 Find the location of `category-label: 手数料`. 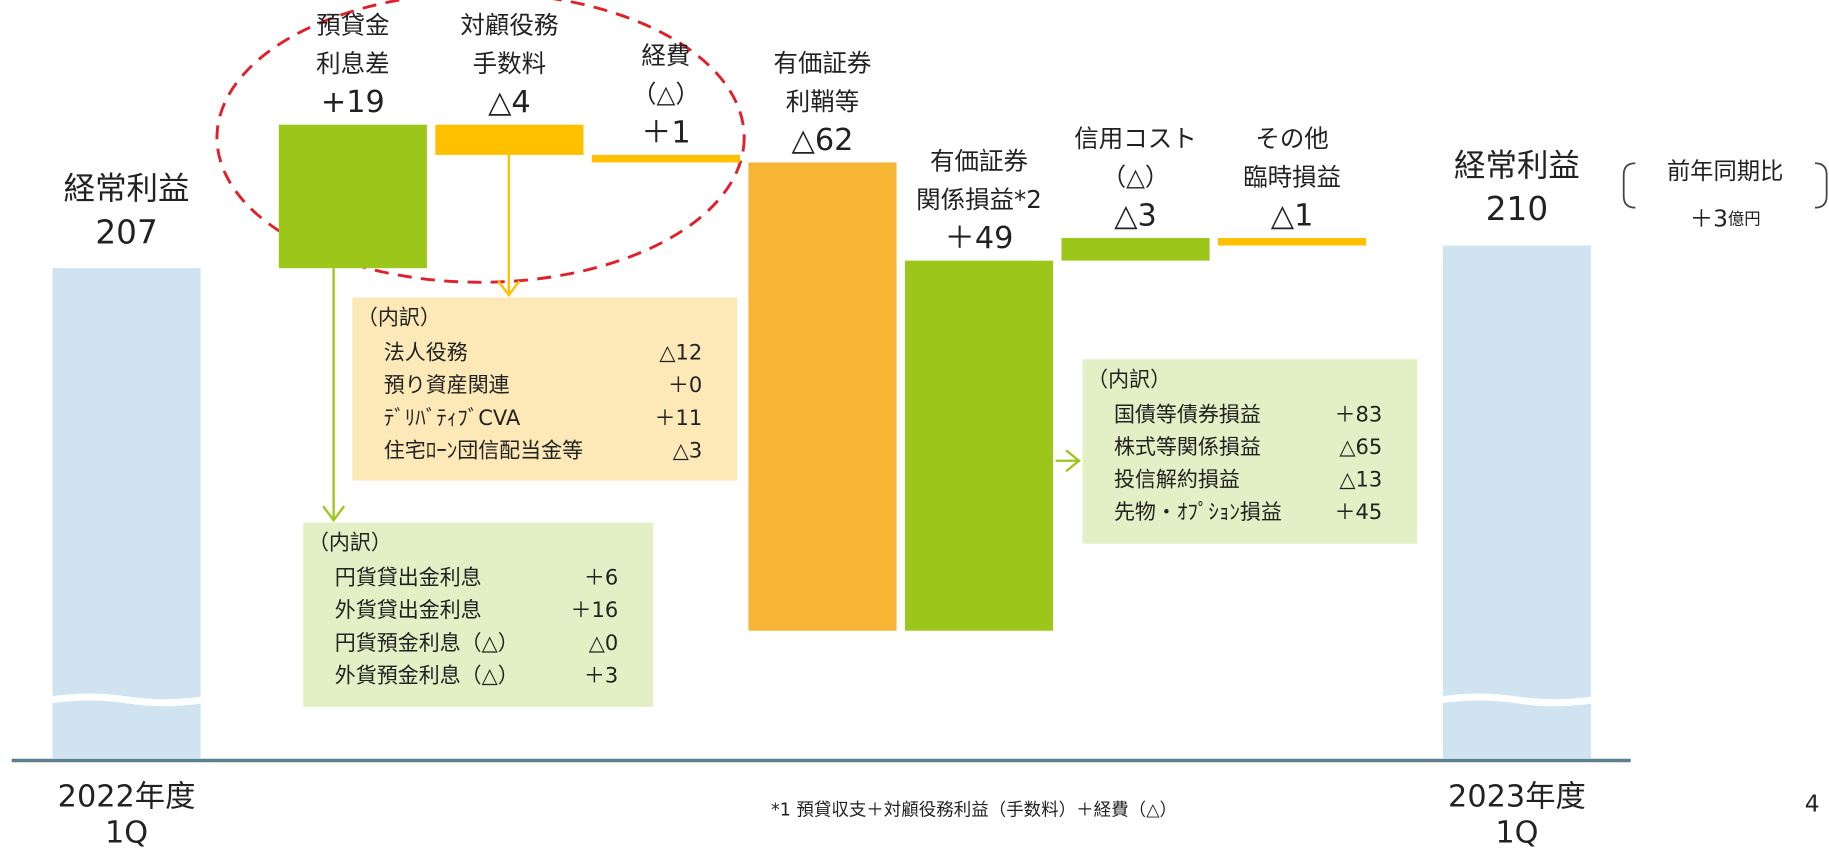

category-label: 手数料 is located at coordinates (509, 63).